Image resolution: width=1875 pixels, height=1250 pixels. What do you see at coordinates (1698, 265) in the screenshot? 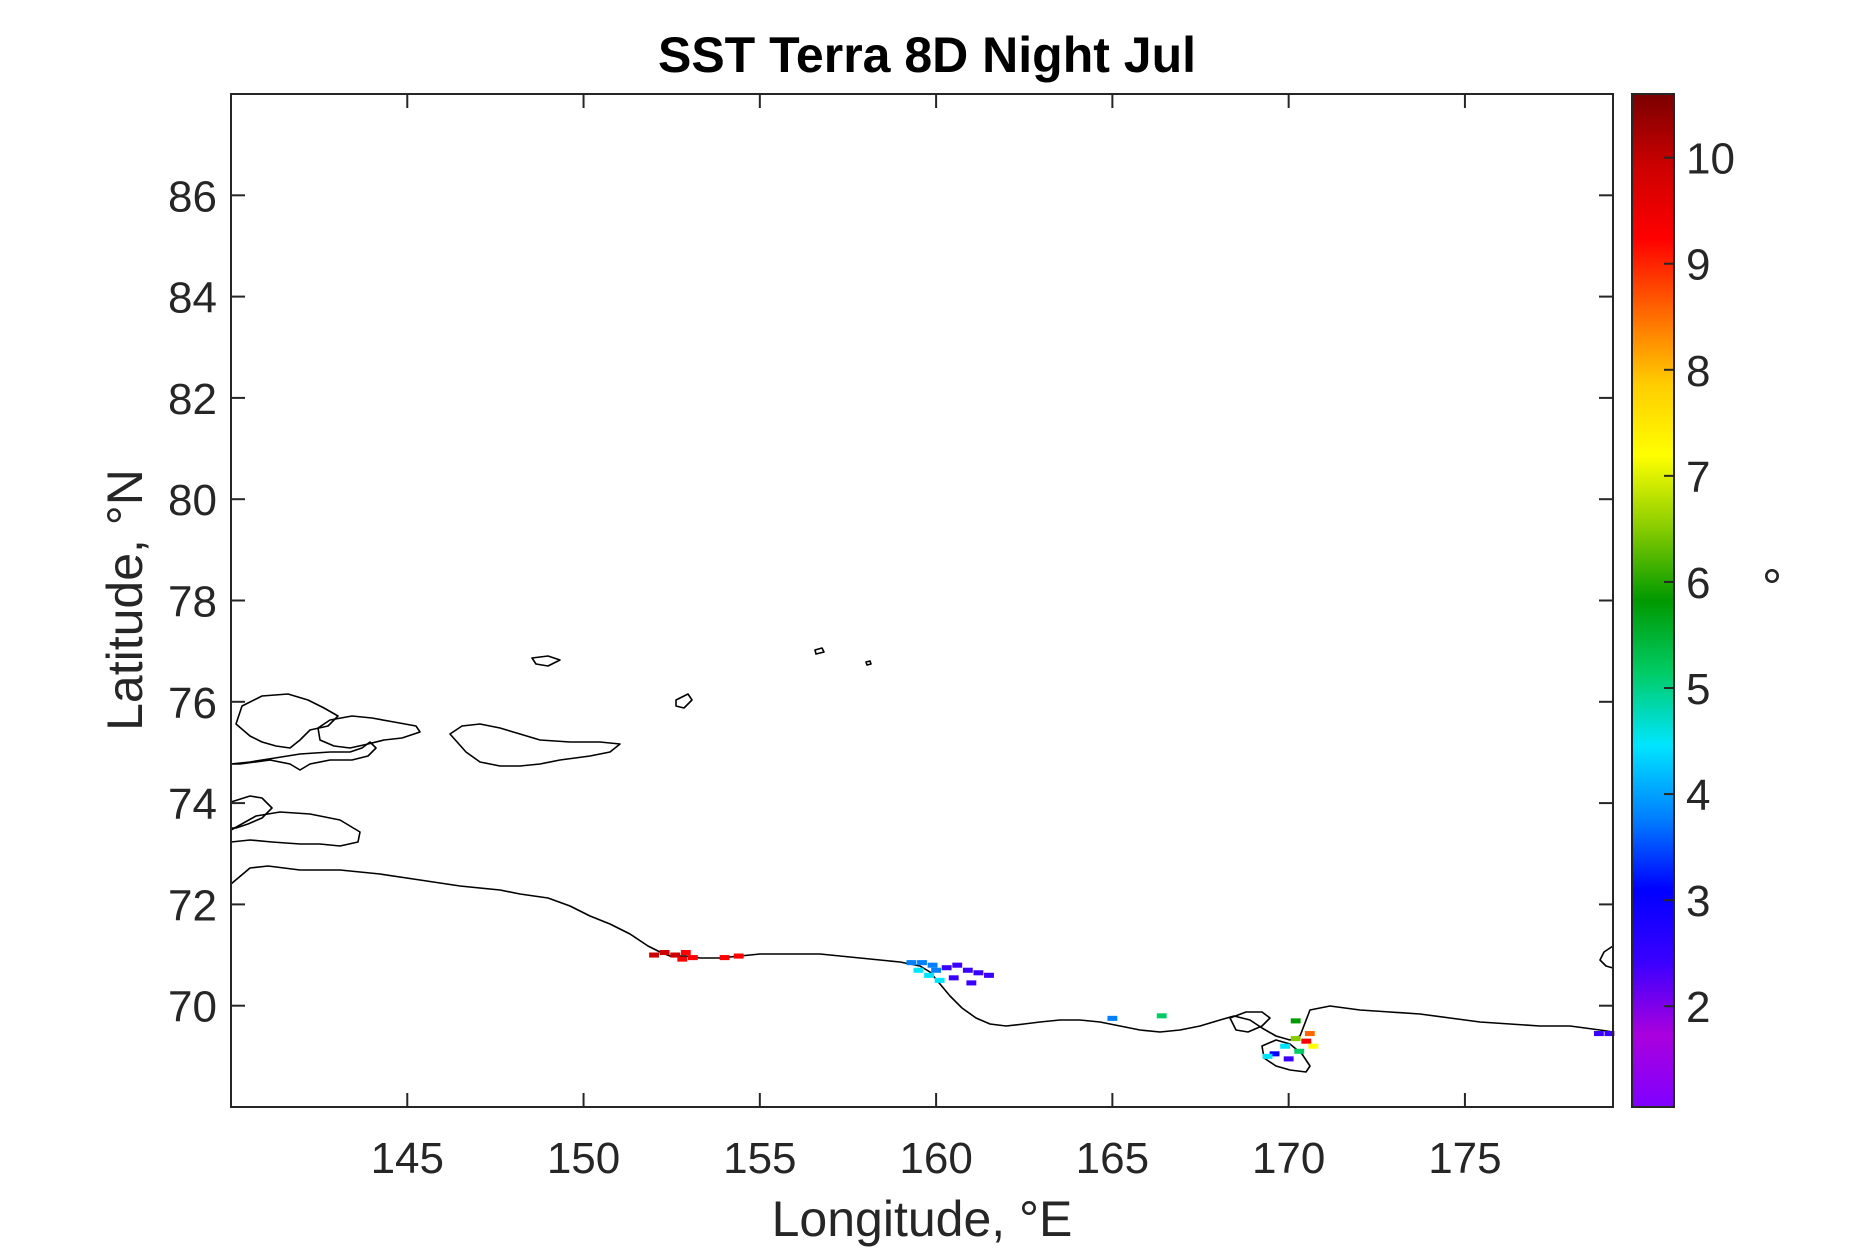
I see `colorbar-tick-label: 9` at bounding box center [1698, 265].